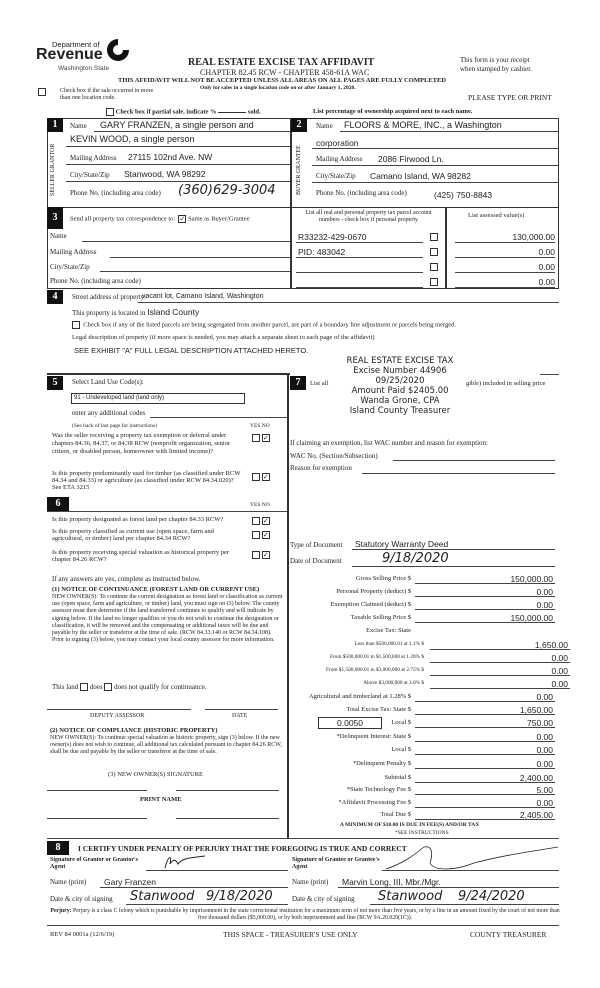 The width and height of the screenshot is (600, 988). I want to click on seller-name-1: GARY FRANZEN, a single person and, so click(177, 125).